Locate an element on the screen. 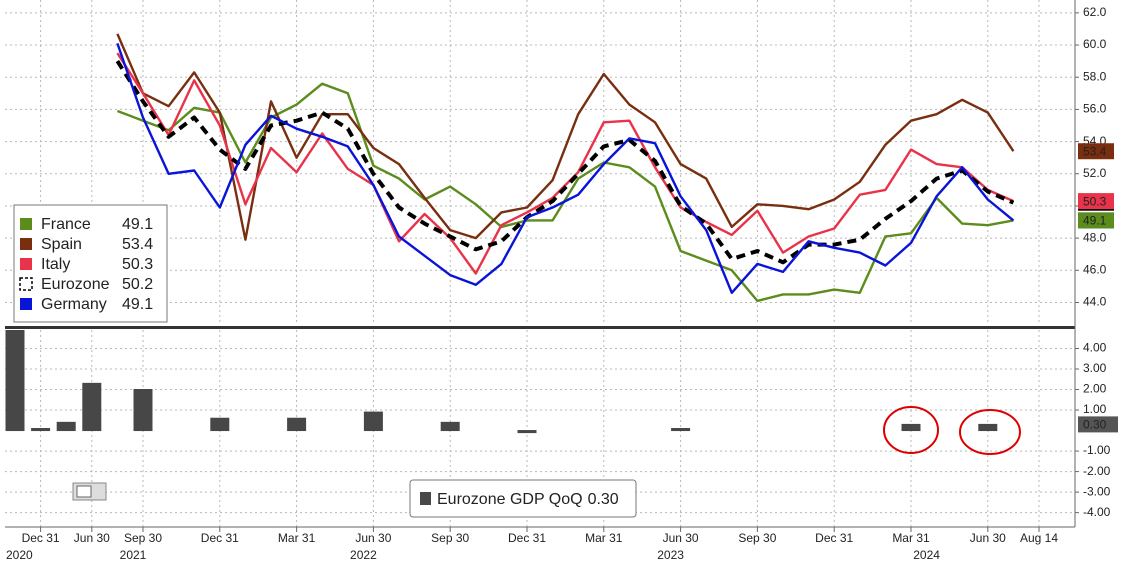 The width and height of the screenshot is (1126, 567). legend-value: 0.30 is located at coordinates (603, 499).